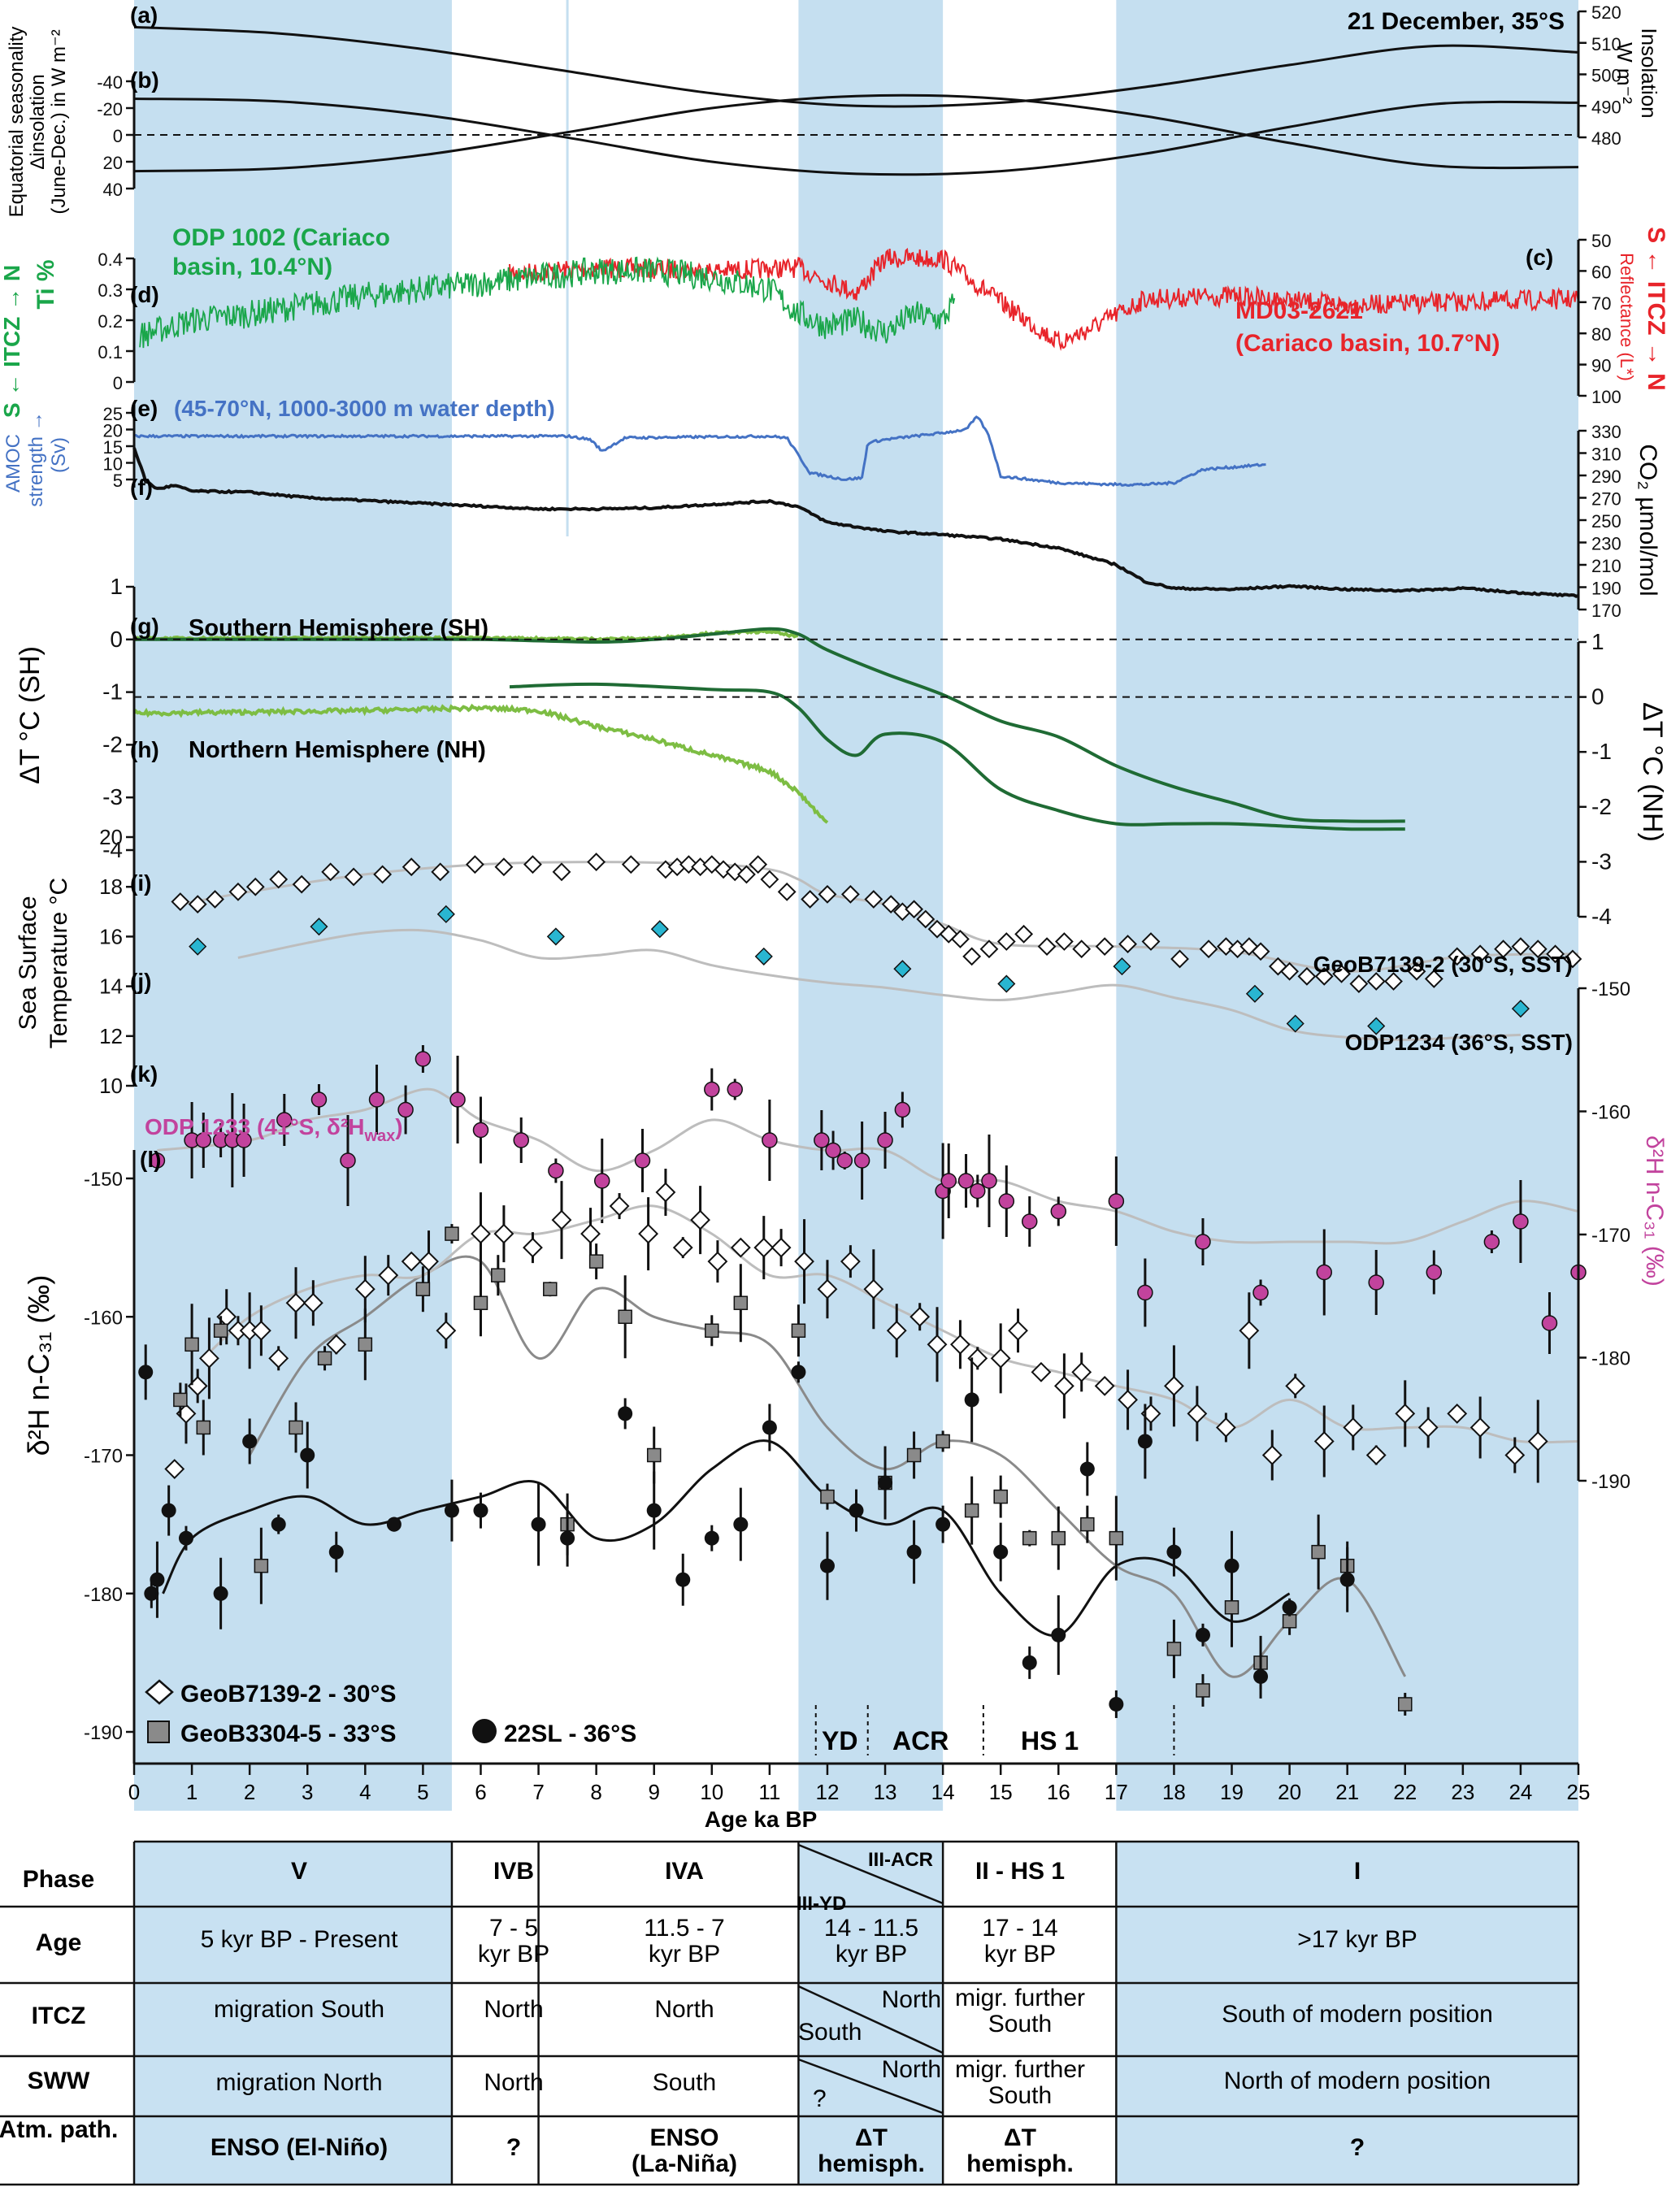 This screenshot has width=1680, height=2187. Describe the element at coordinates (1611, 990) in the screenshot. I see `k-axis-tick-label-0: -150` at that location.